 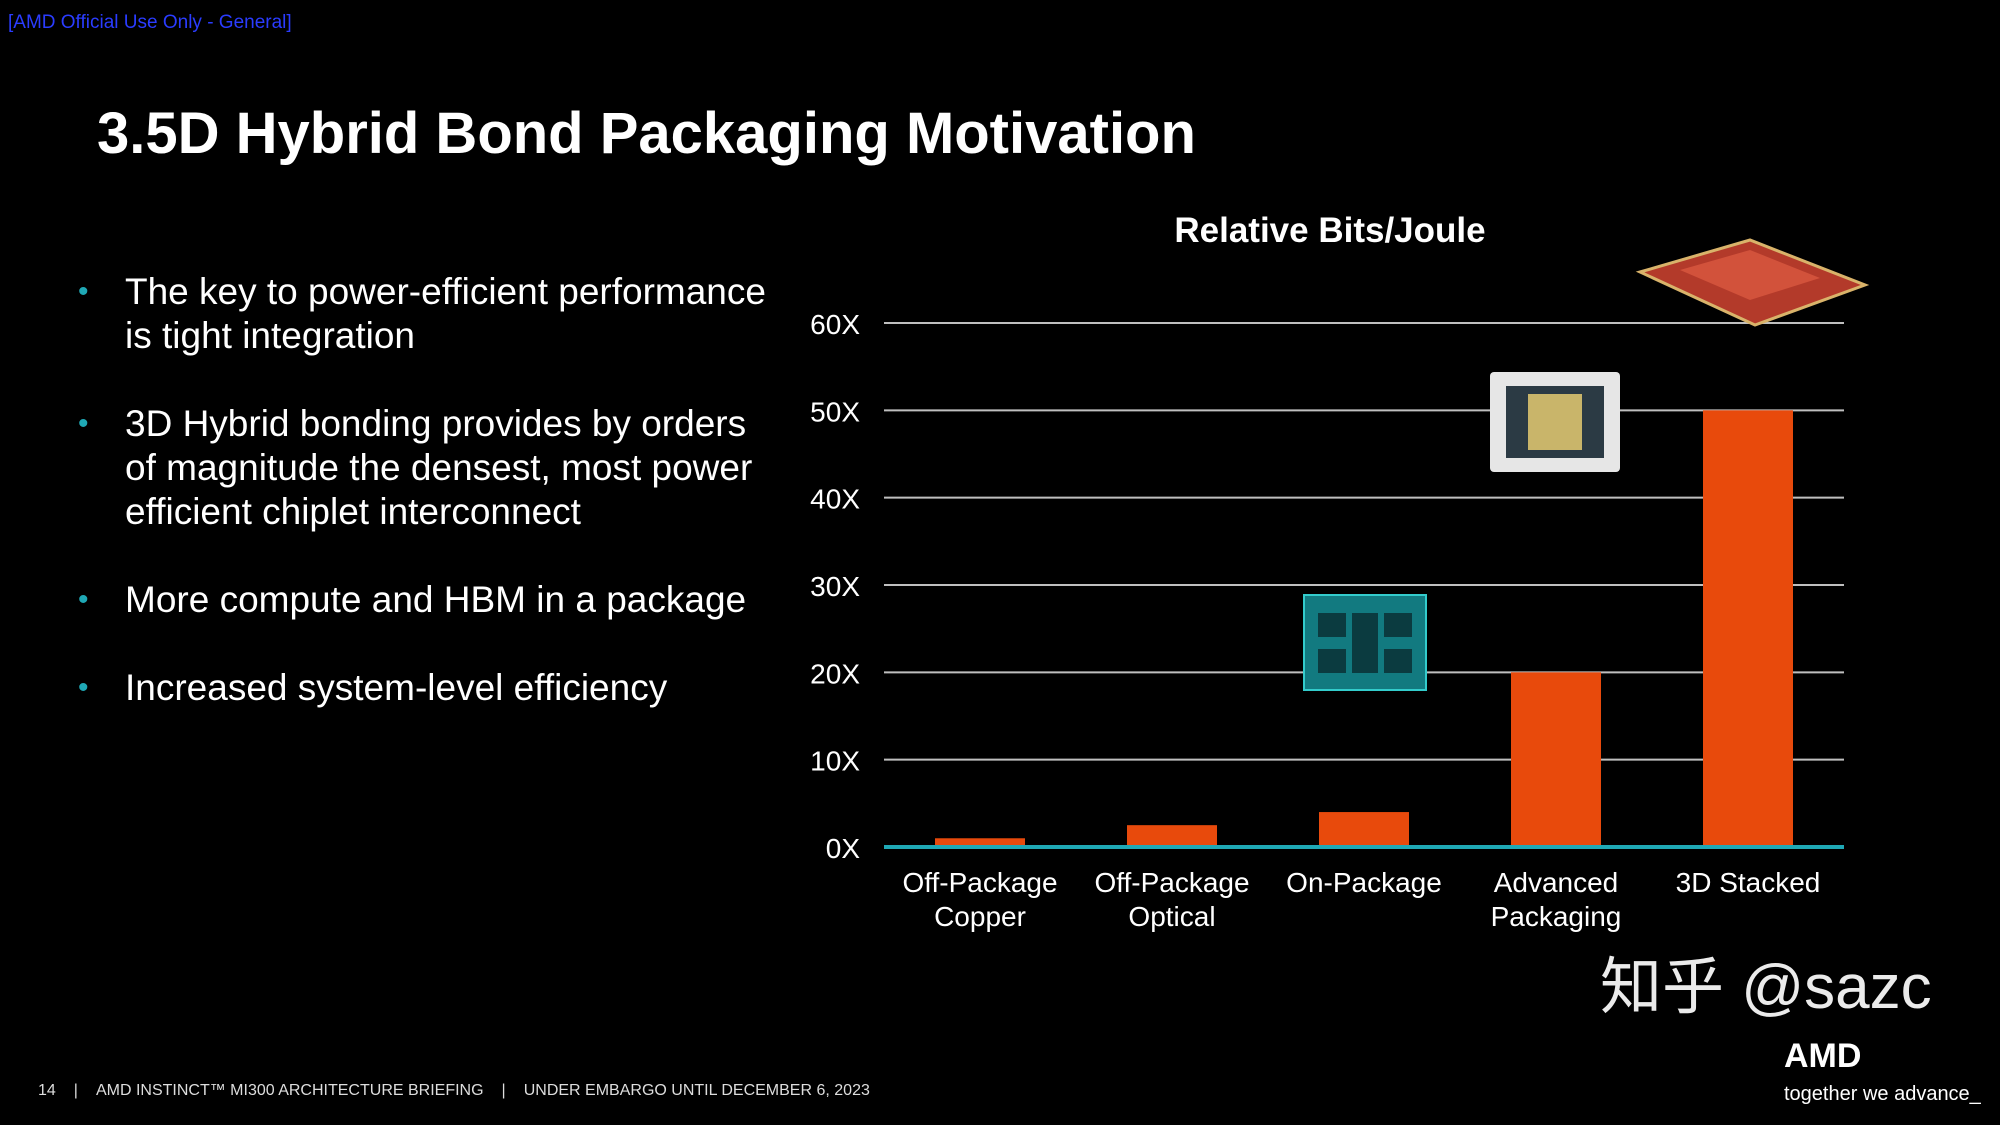 What do you see at coordinates (696, 1090) in the screenshot?
I see `embargo-text: UNDER EMBARGO UNTIL DECEMBER 6, 2023` at bounding box center [696, 1090].